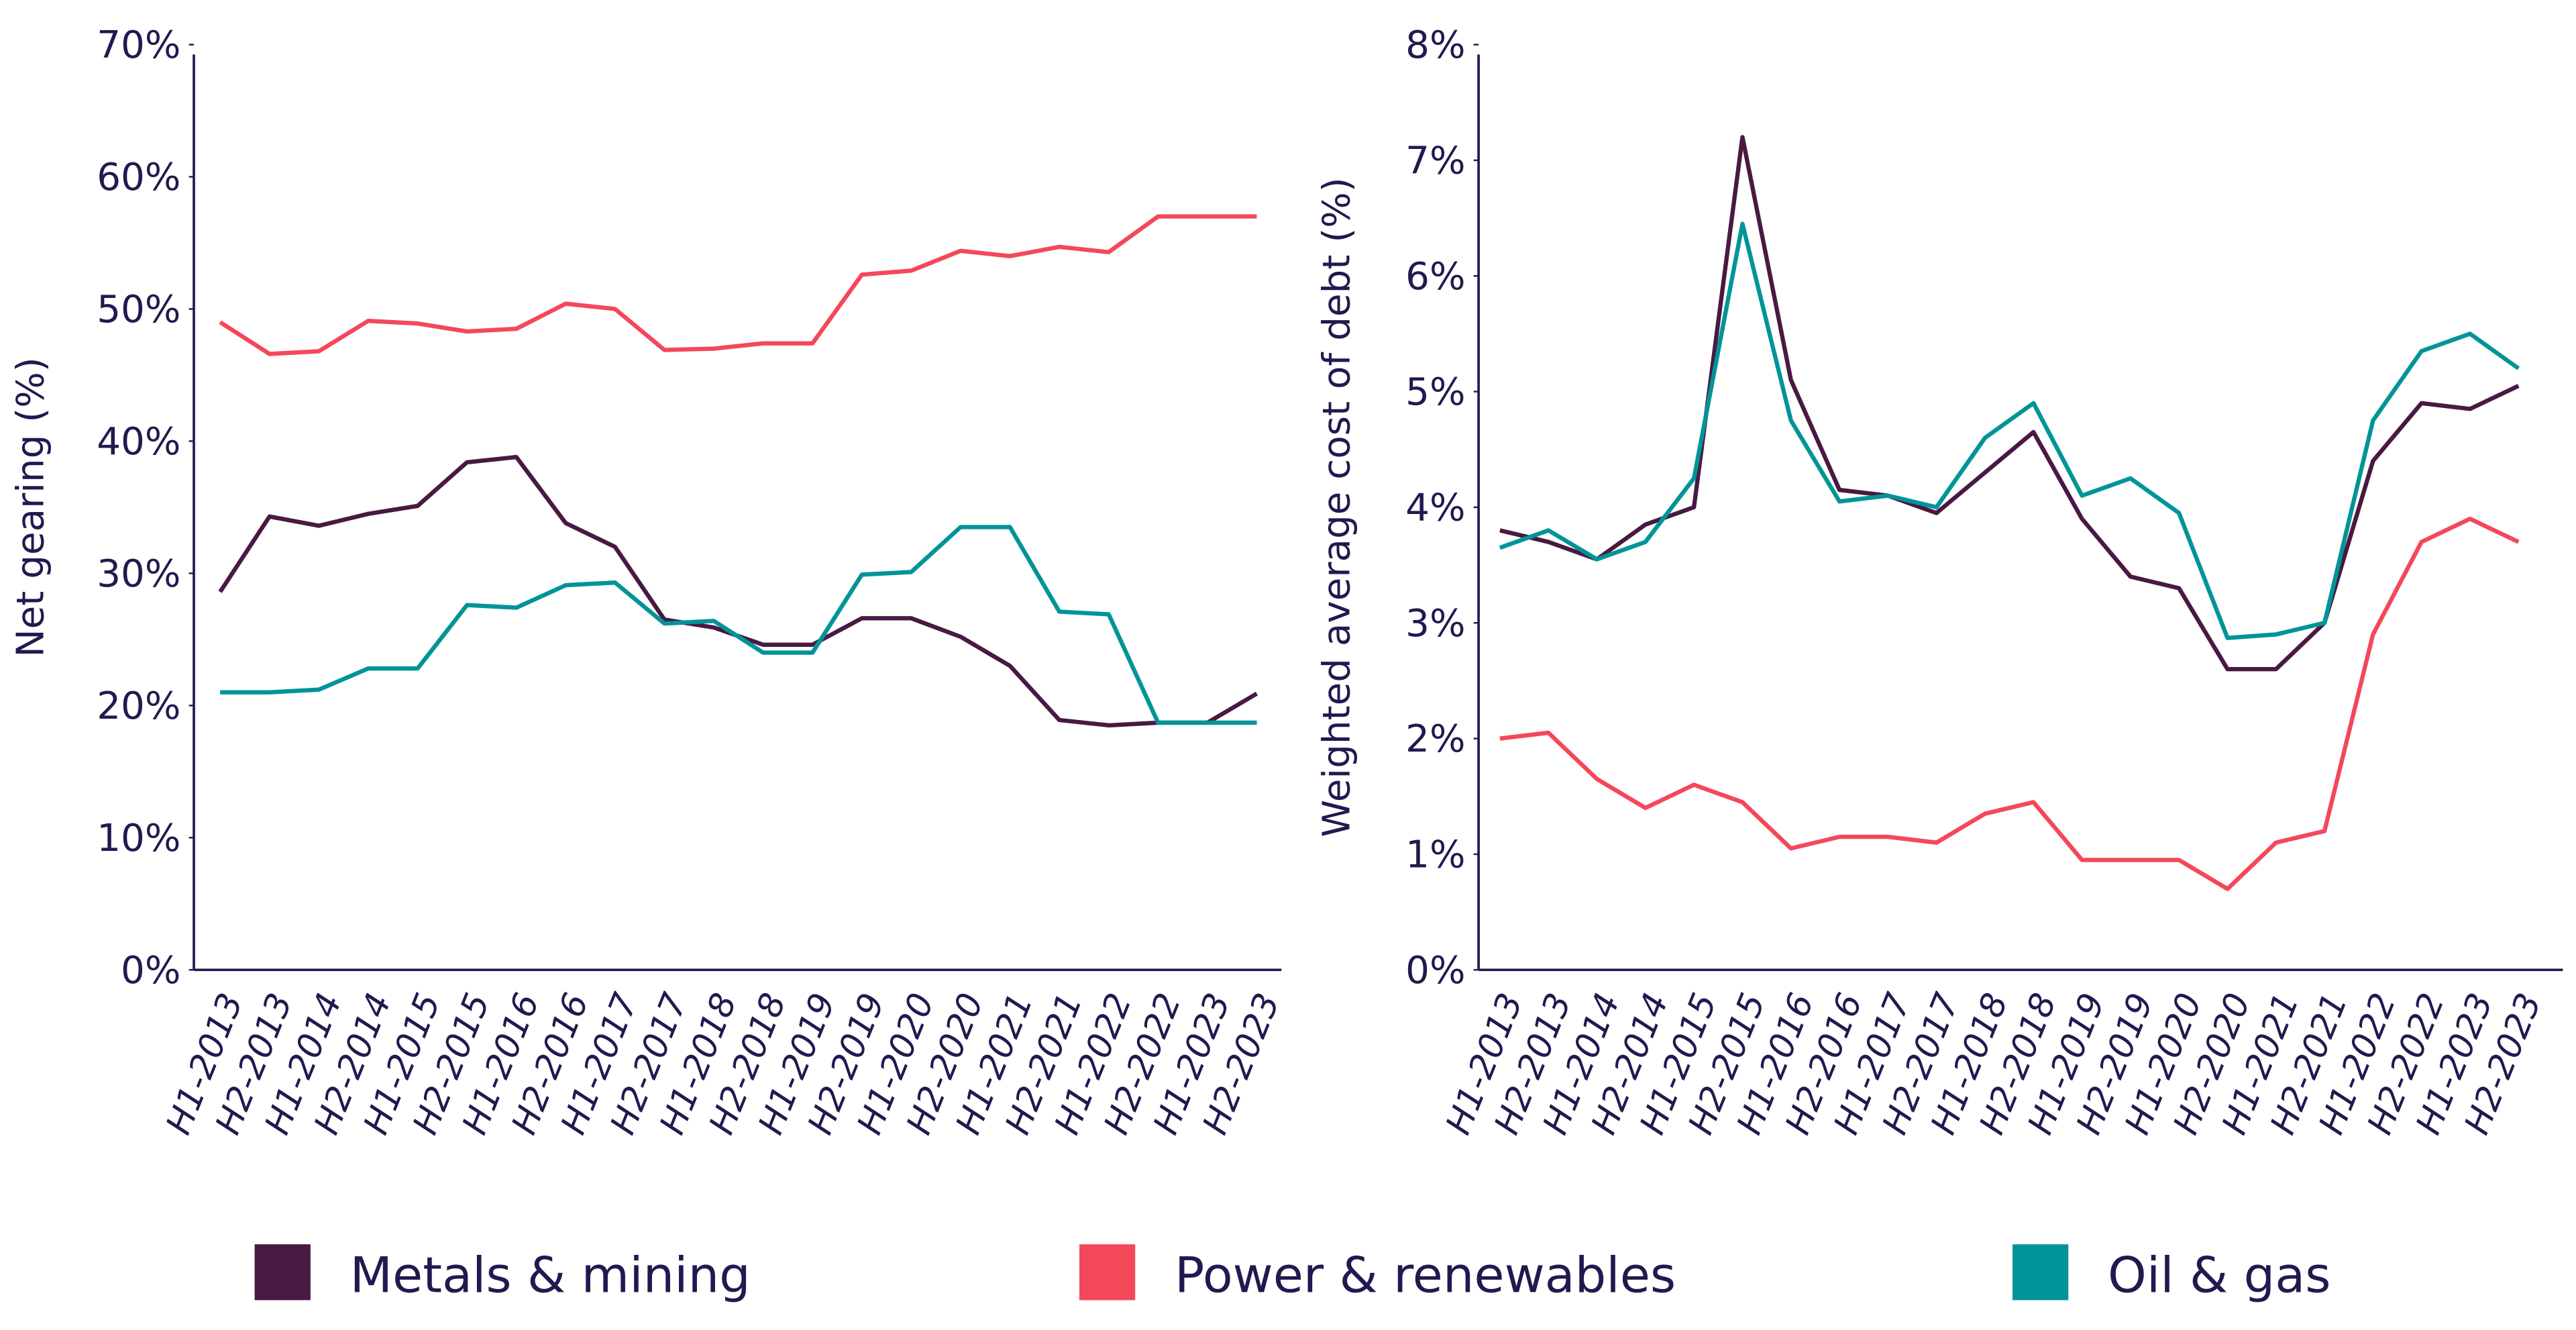  What do you see at coordinates (1435, 855) in the screenshot?
I see `y-tick-label: 1%` at bounding box center [1435, 855].